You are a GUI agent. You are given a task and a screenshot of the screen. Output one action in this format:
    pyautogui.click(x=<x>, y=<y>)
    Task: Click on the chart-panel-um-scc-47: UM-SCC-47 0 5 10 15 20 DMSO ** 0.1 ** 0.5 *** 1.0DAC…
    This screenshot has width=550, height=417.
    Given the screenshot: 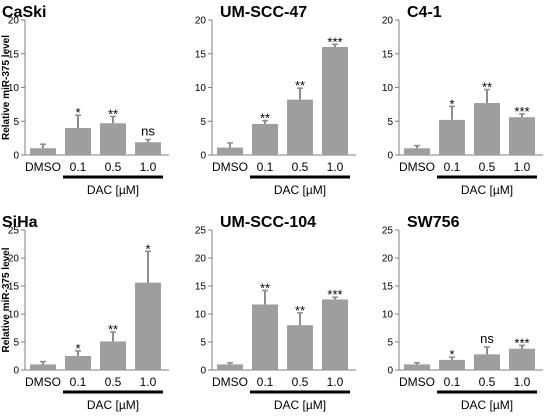 What is the action you would take?
    pyautogui.click(x=275, y=100)
    